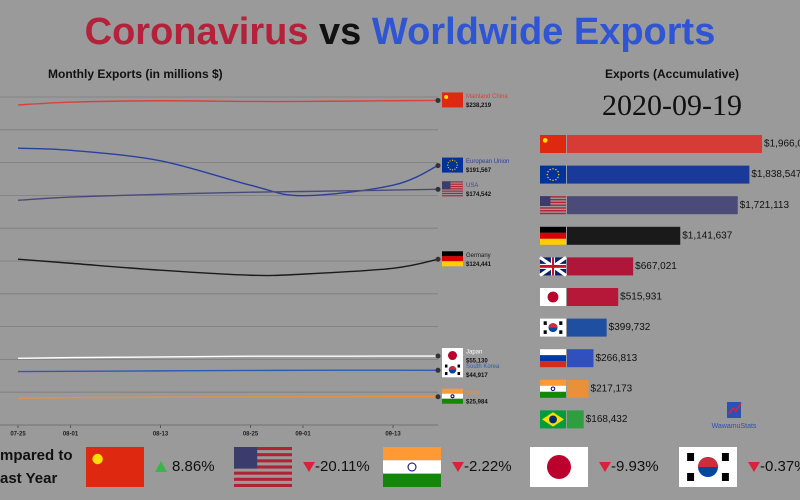 The image size is (800, 500). I want to click on main-title: Coronavirus vs Worldwide Exports, so click(400, 32).